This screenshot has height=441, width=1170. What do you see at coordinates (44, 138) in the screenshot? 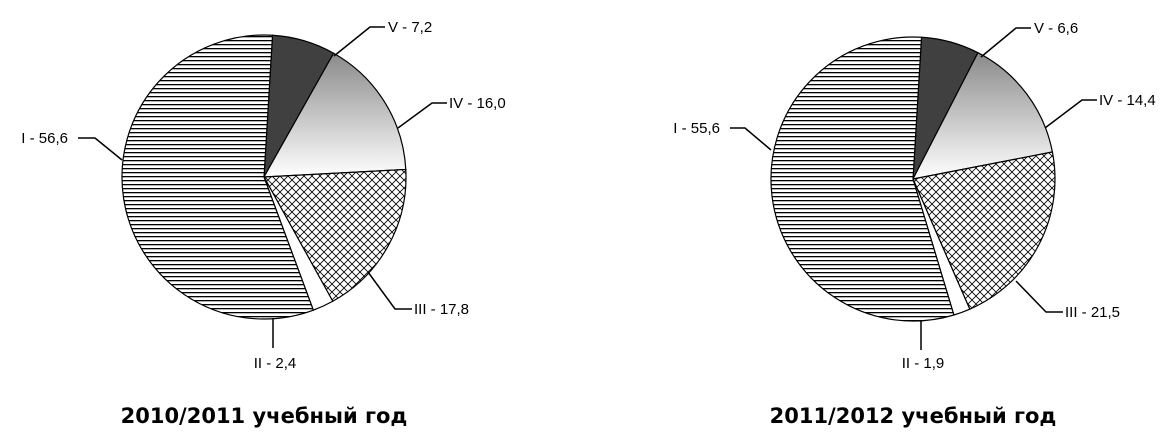
I see `slice-label: I - 56,6` at bounding box center [44, 138].